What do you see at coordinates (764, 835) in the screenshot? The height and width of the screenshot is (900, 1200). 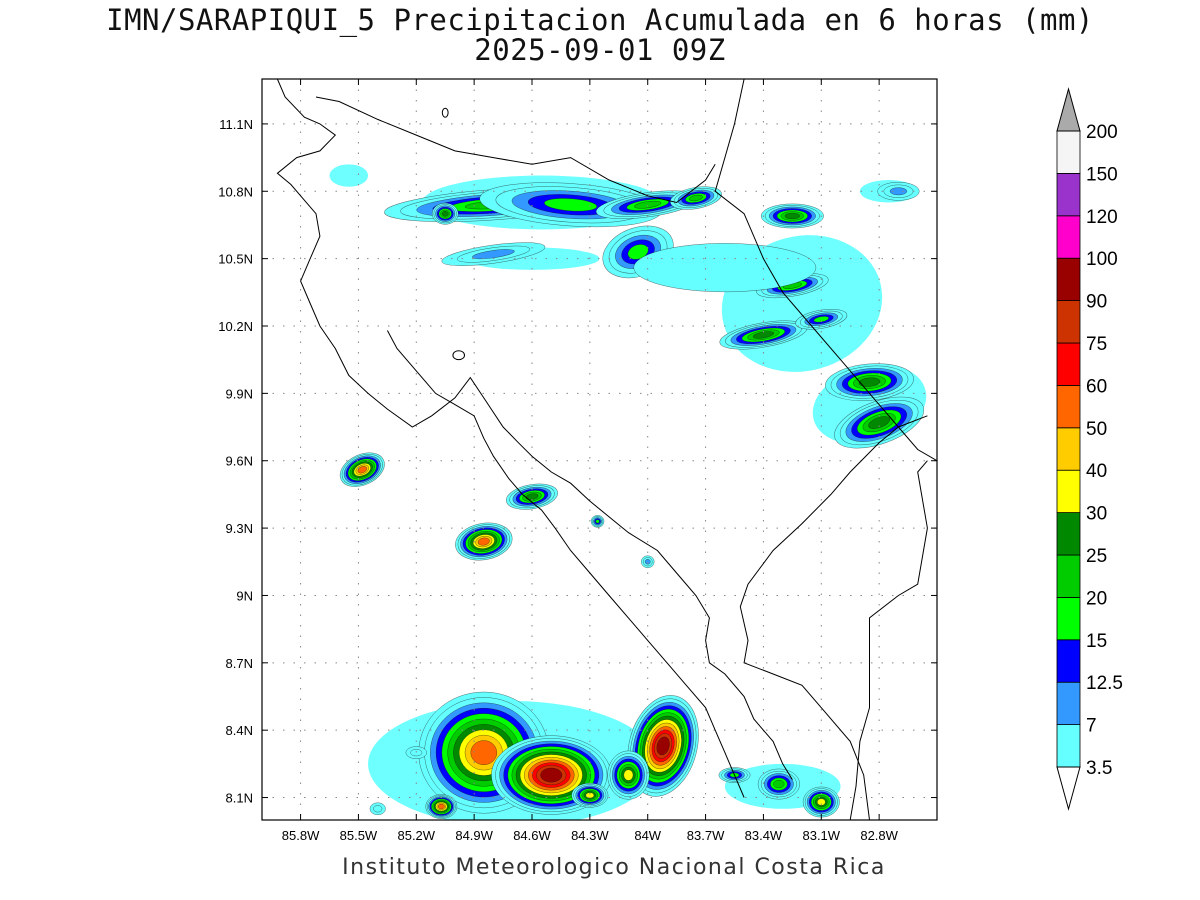 I see `lon-tick-label: 83.4W` at bounding box center [764, 835].